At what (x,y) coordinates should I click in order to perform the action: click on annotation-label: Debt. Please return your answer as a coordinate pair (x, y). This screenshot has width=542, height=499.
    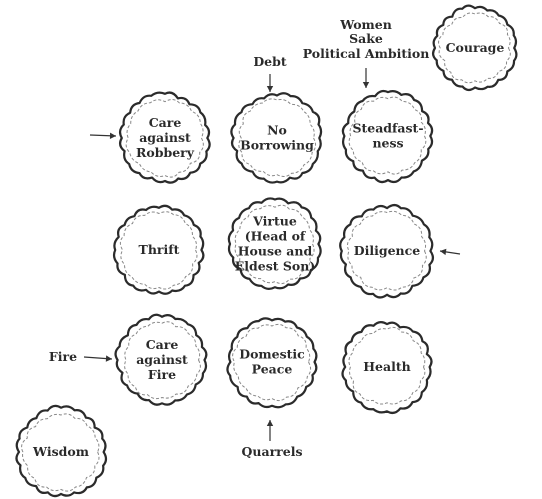
    Looking at the image, I should click on (270, 61).